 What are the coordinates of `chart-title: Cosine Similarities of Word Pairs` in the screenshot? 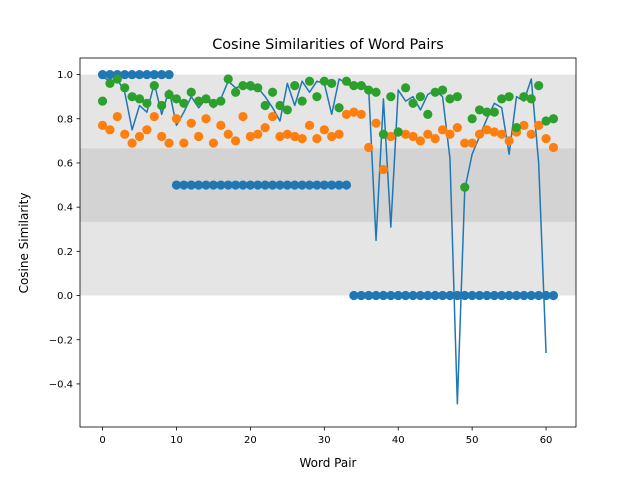 It's located at (328, 45).